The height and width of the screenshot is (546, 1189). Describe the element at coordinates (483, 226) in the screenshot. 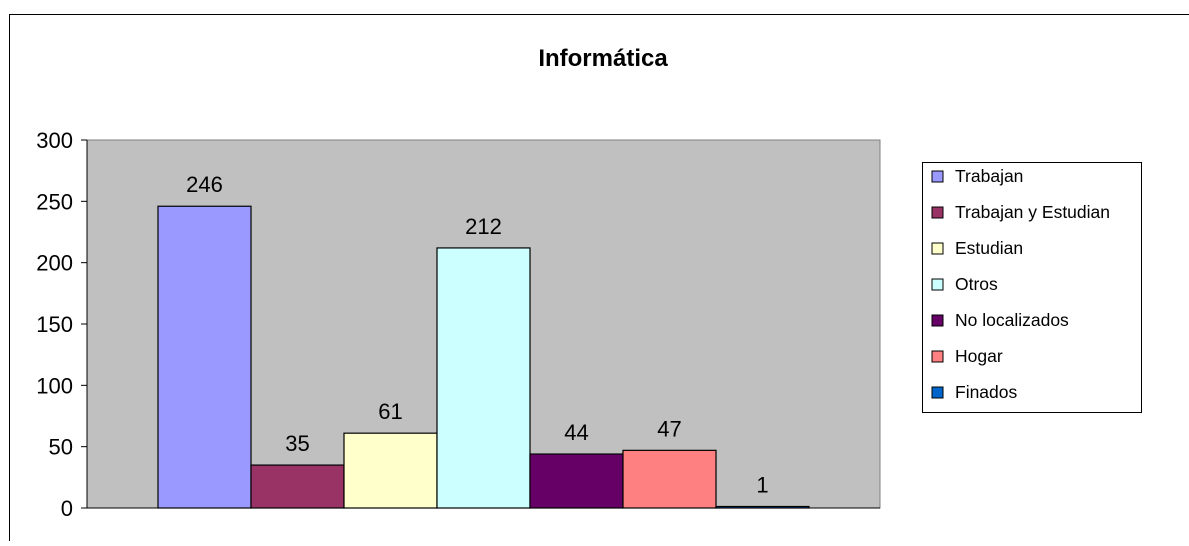

I see `data-label: 212` at that location.